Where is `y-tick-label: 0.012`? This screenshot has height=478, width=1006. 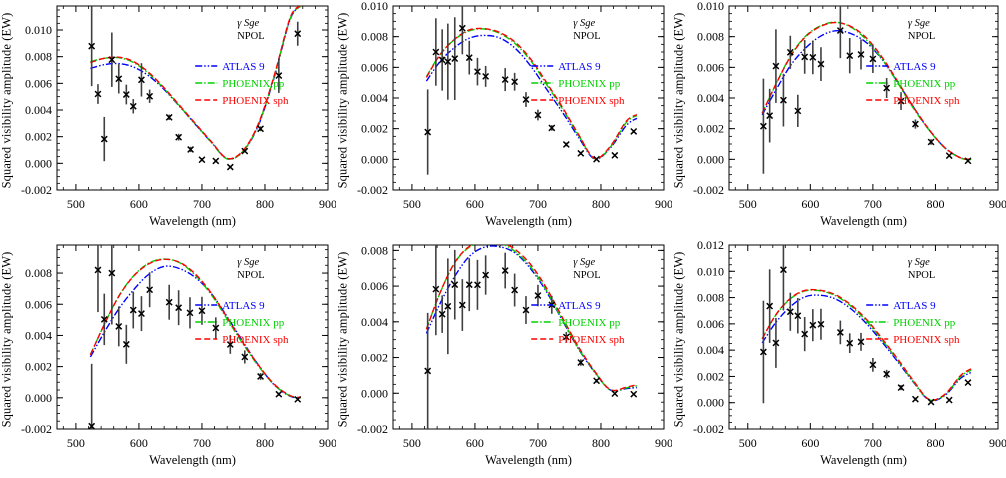
y-tick-label: 0.012 is located at coordinates (710, 245).